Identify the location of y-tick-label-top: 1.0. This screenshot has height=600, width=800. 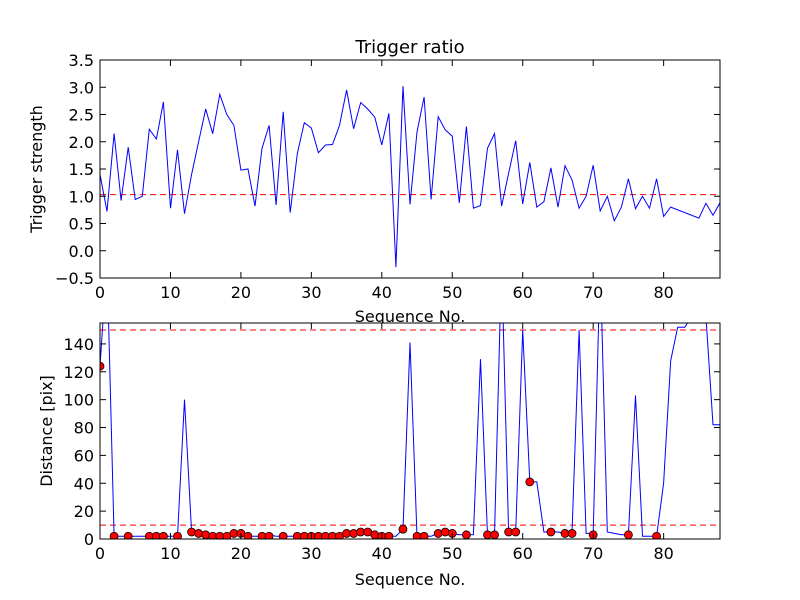
(81, 196).